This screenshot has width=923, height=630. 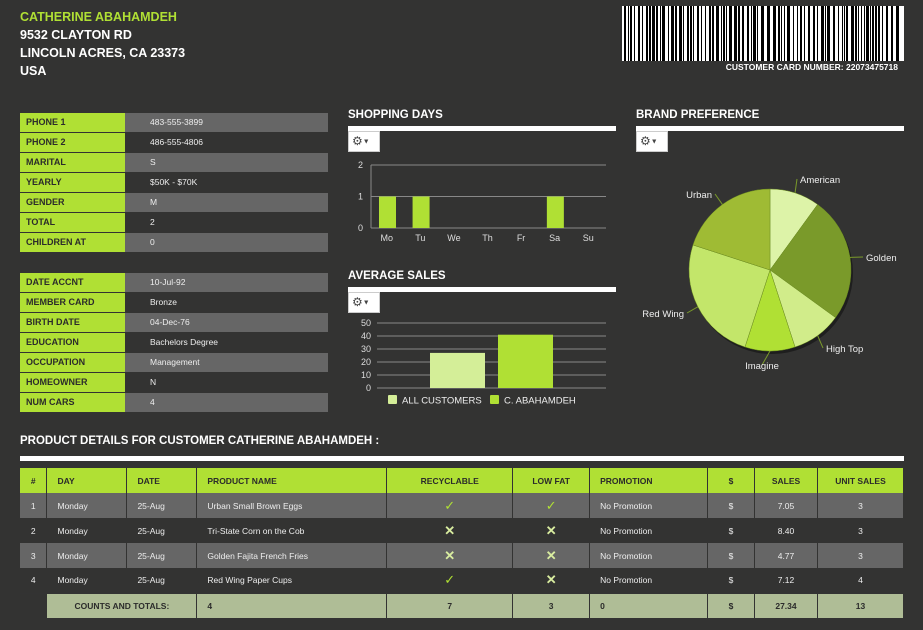 I want to click on cell-date: 25-Aug, so click(x=162, y=580).